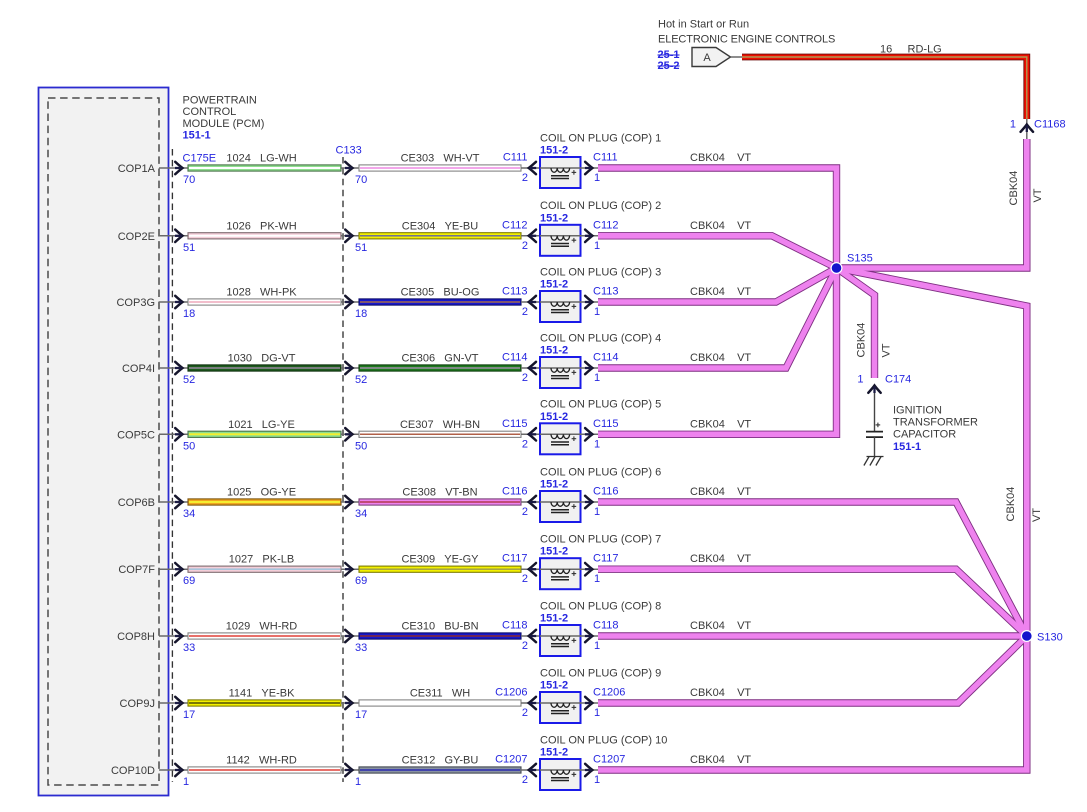  I want to click on svg-text: C118, so click(605, 626).